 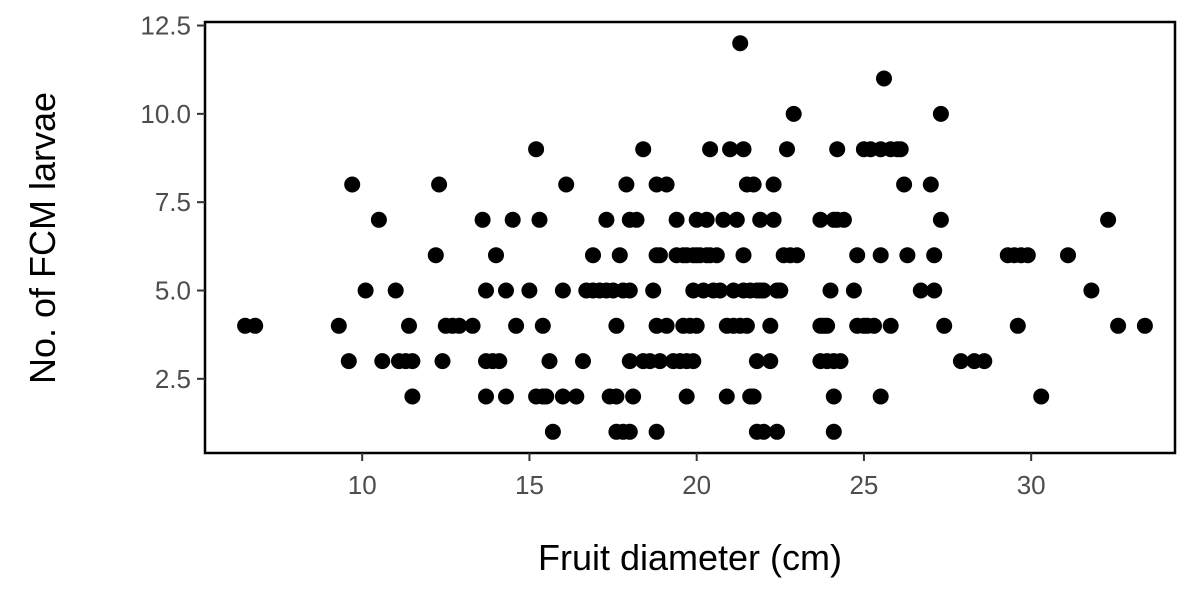 What do you see at coordinates (863, 485) in the screenshot?
I see `x-tick-label: 25` at bounding box center [863, 485].